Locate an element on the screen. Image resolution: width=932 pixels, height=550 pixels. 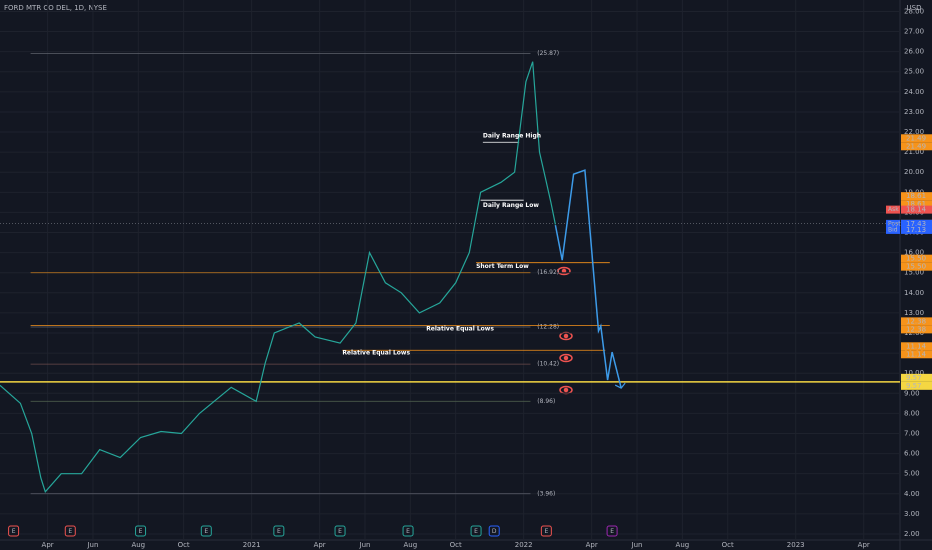
y-tick-label: 10.00 is located at coordinates (914, 373).